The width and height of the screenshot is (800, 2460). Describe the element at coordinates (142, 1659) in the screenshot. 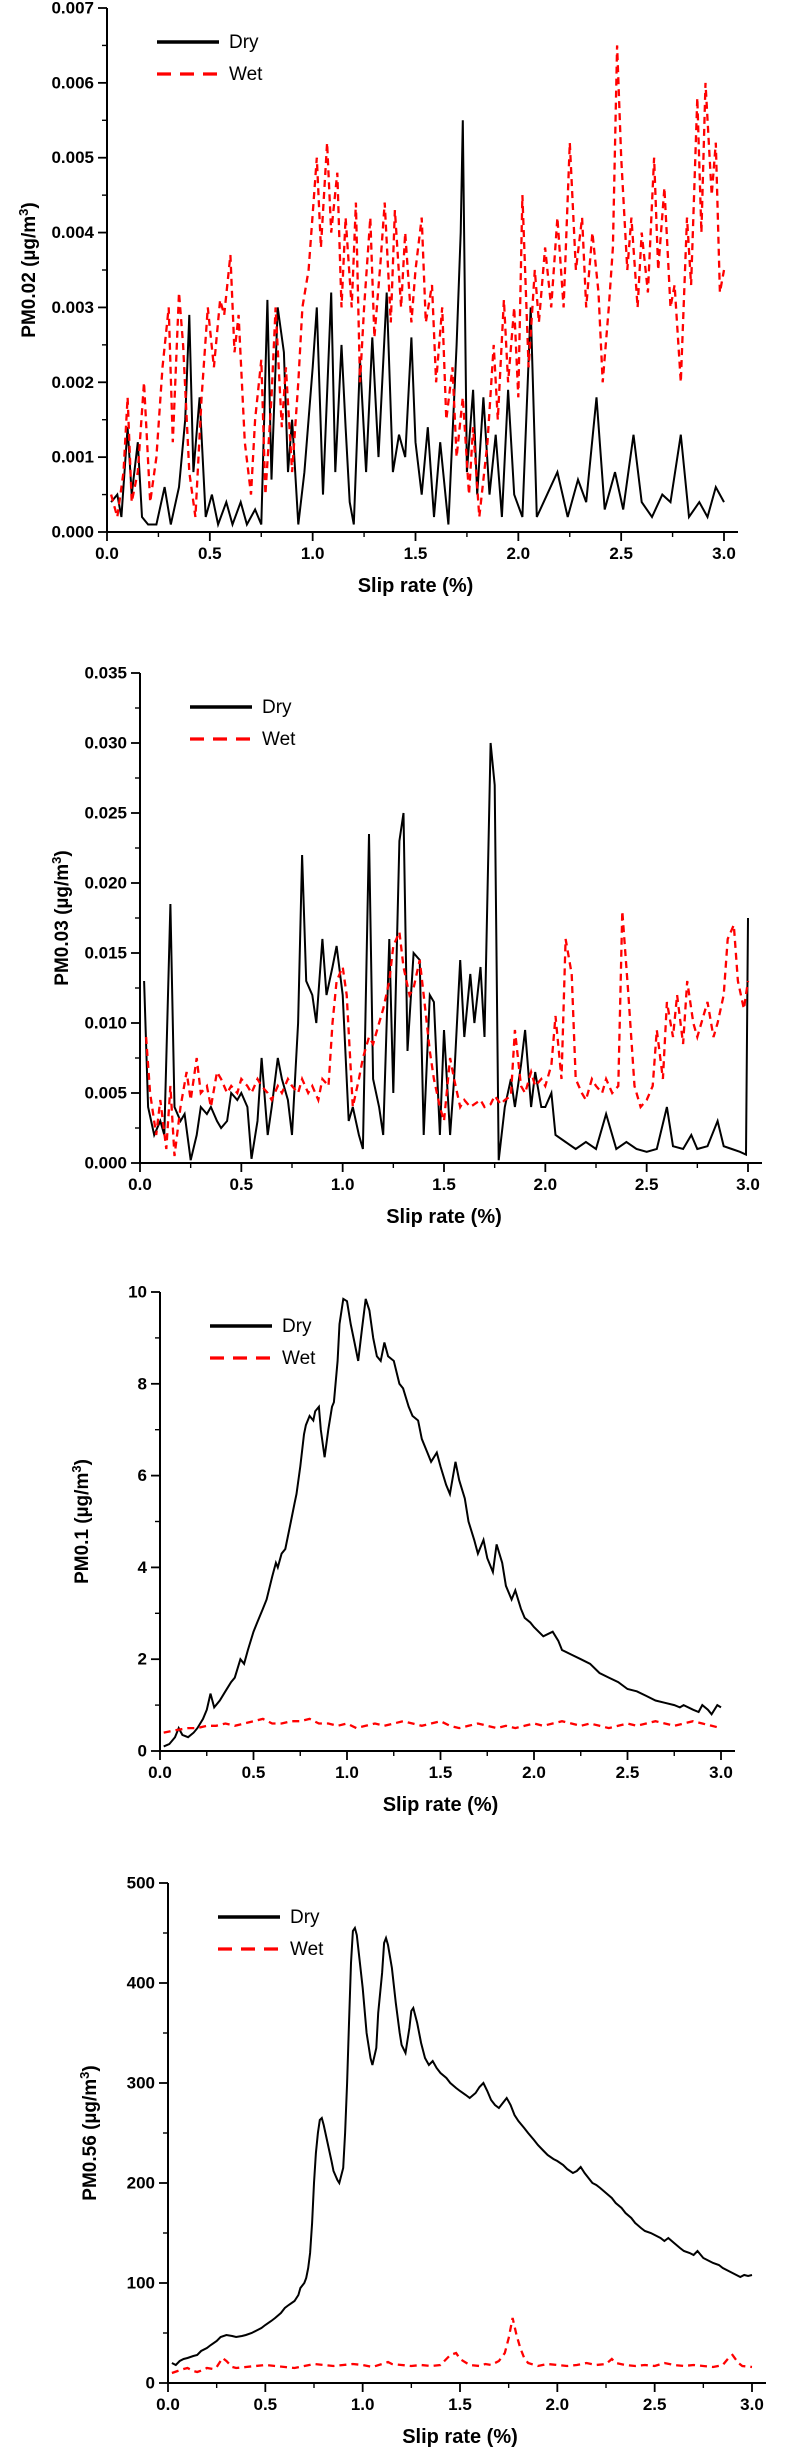

I see `y-tick-label: 2` at that location.